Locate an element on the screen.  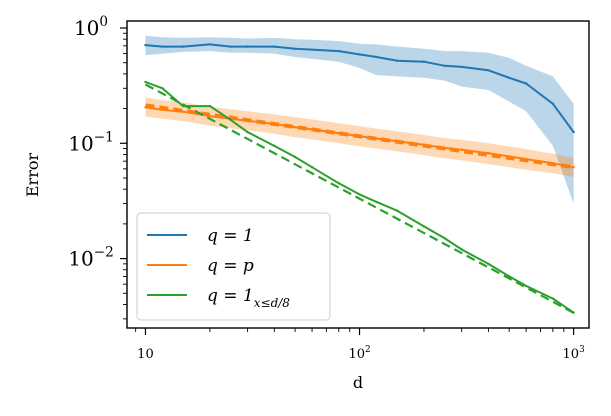
x-tick-label: 10³ is located at coordinates (574, 353).